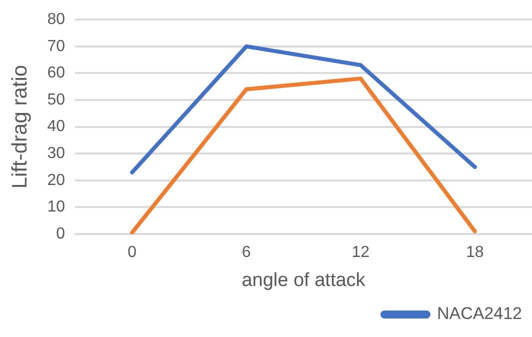 The width and height of the screenshot is (532, 337). What do you see at coordinates (246, 253) in the screenshot?
I see `x-tick-label: 6` at bounding box center [246, 253].